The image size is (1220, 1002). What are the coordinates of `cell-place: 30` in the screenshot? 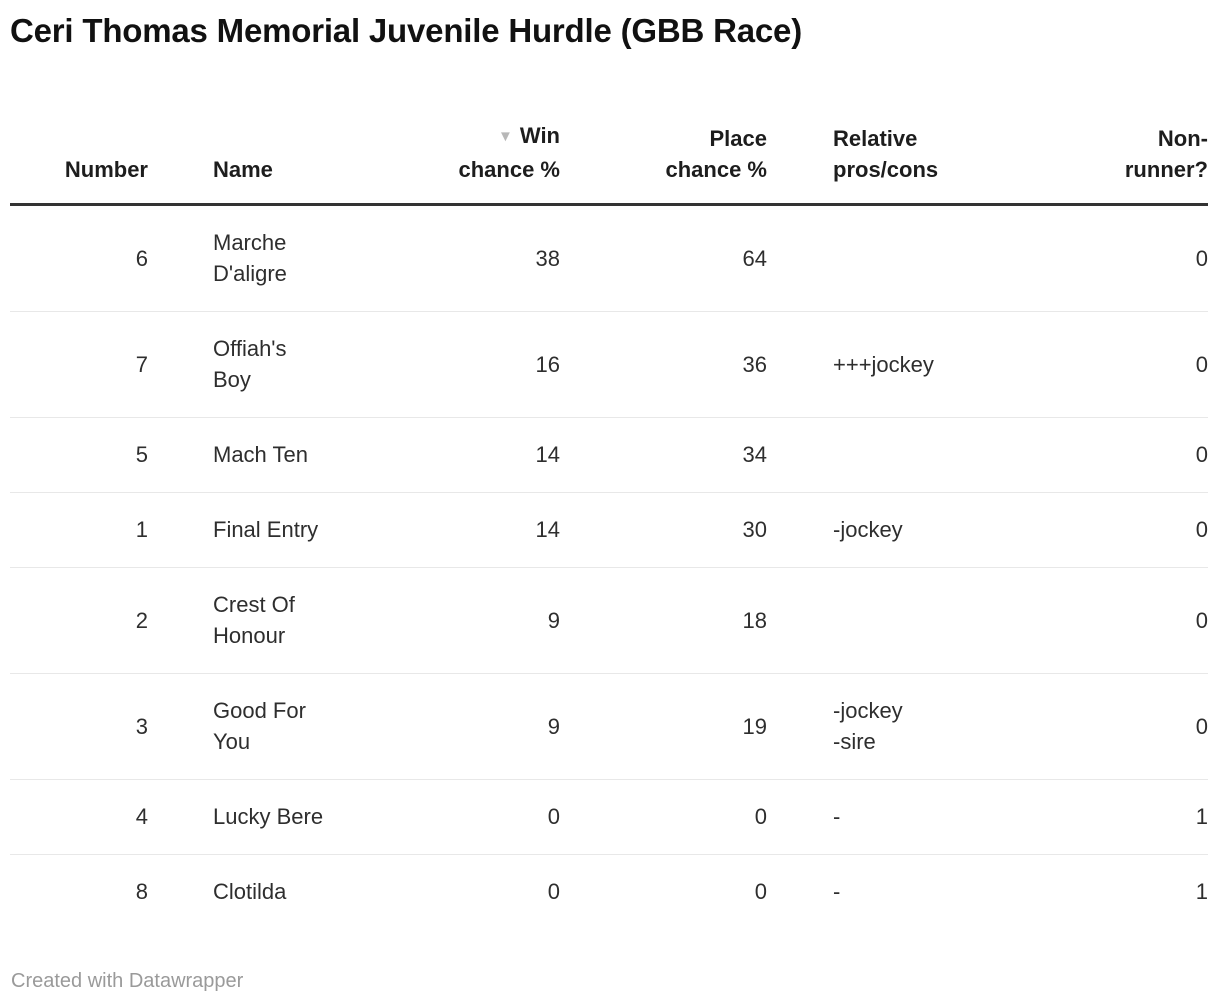 It's located at (754, 529).